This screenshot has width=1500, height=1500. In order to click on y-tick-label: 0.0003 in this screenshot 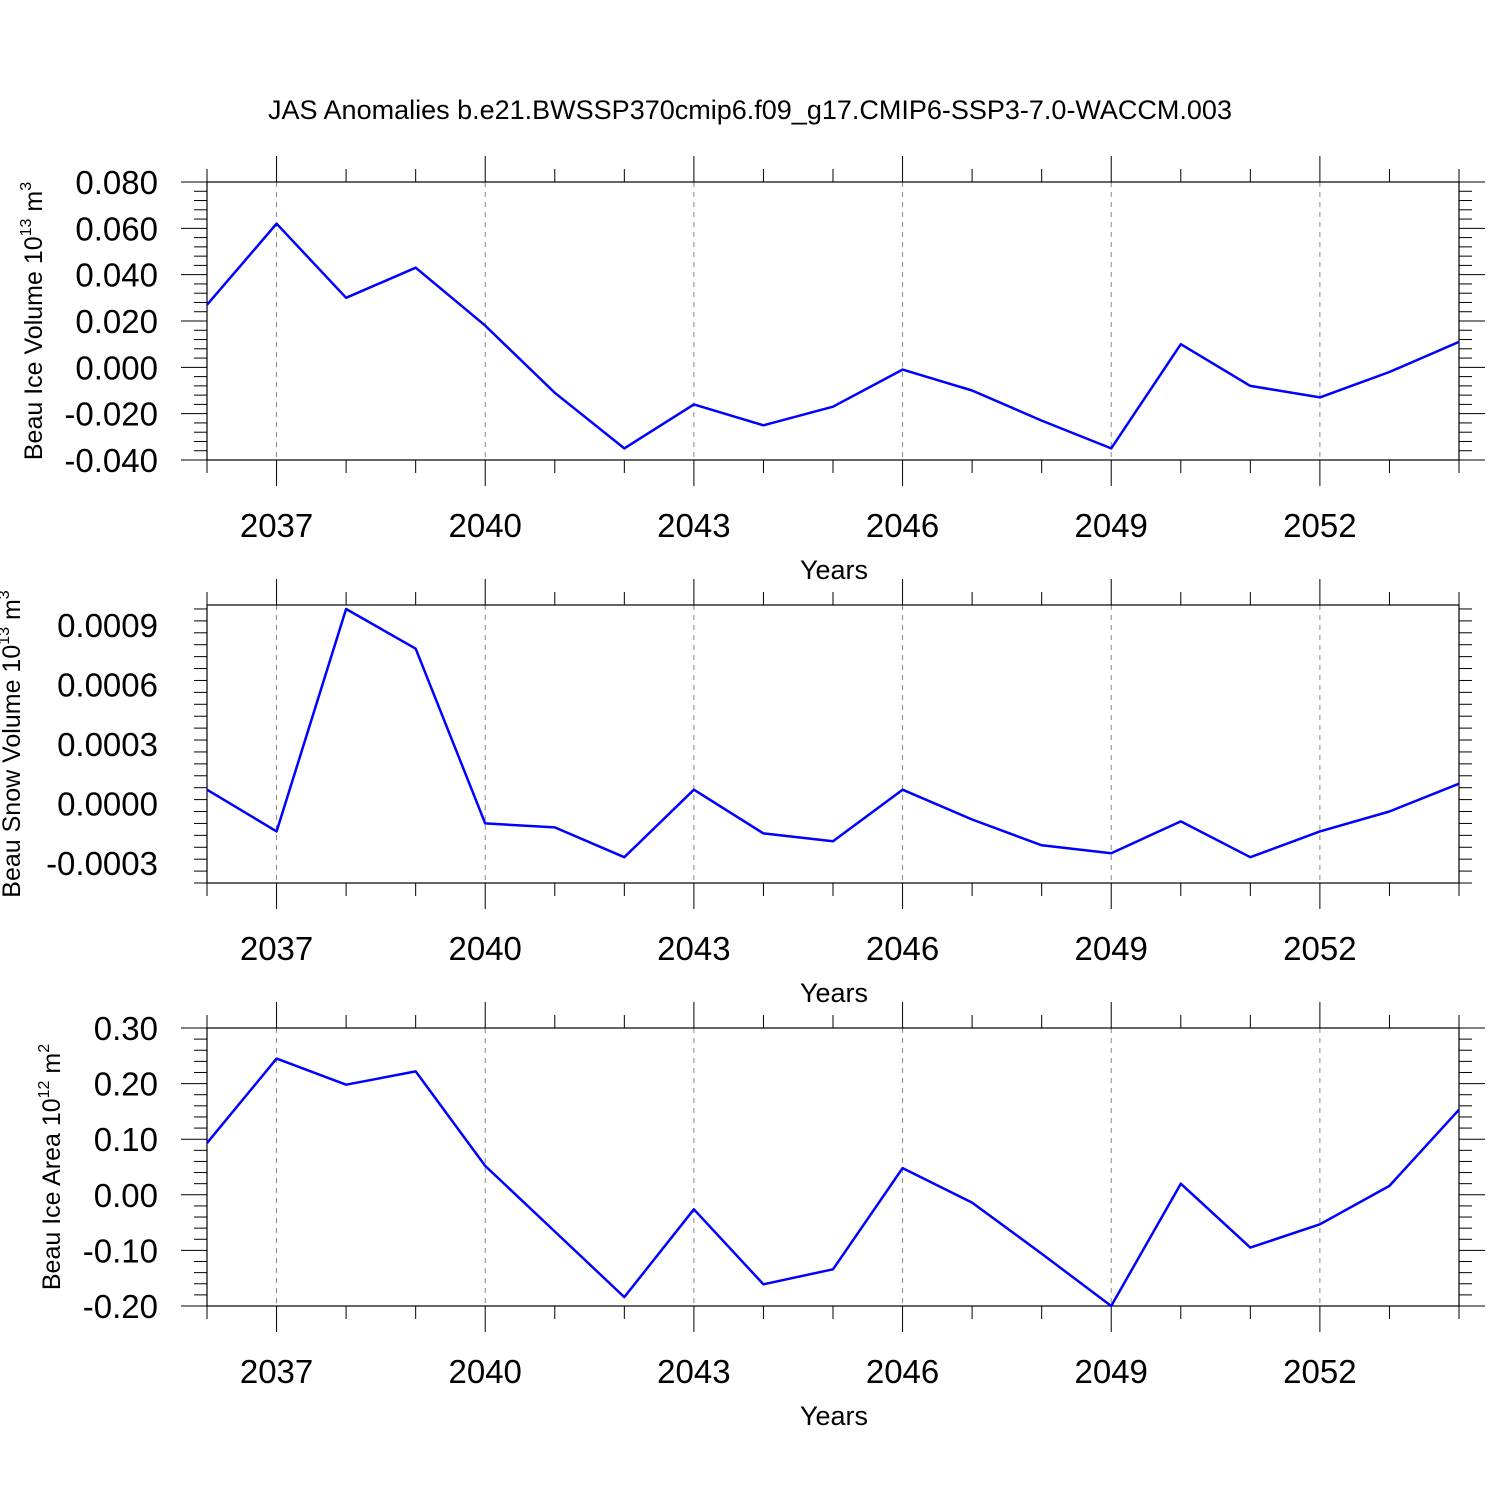, I will do `click(107, 744)`.